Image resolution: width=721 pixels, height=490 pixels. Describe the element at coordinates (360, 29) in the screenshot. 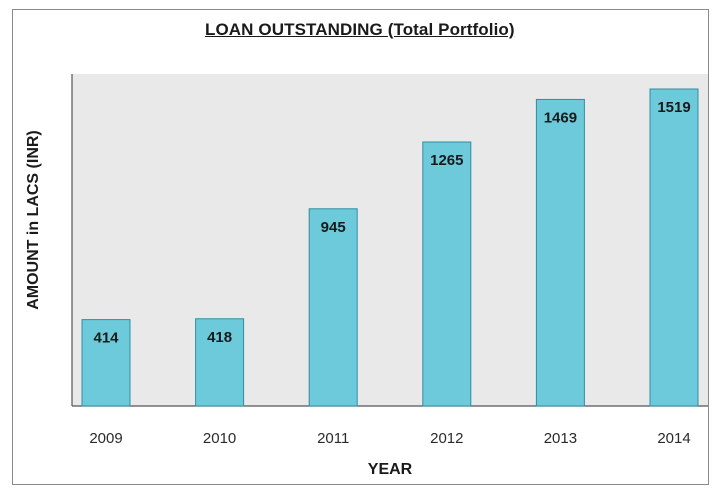

I see `chart-title: LOAN OUTSTANDING (Total Portfolio)` at that location.